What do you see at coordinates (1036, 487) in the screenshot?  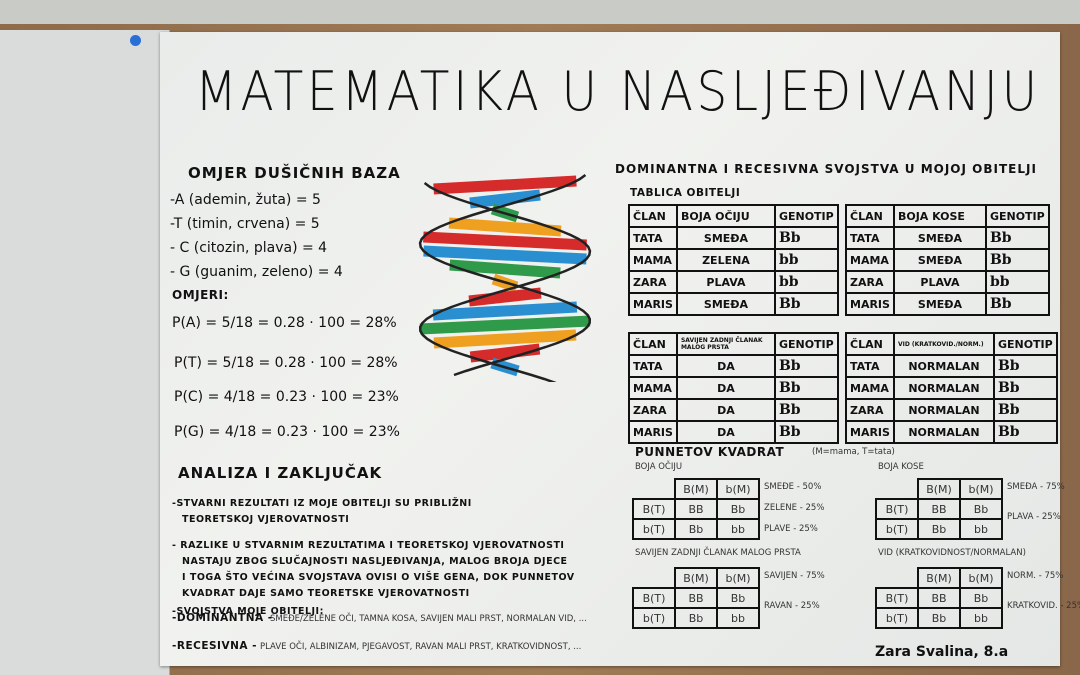 I see `punnett-result: SMEĐA - 75%` at bounding box center [1036, 487].